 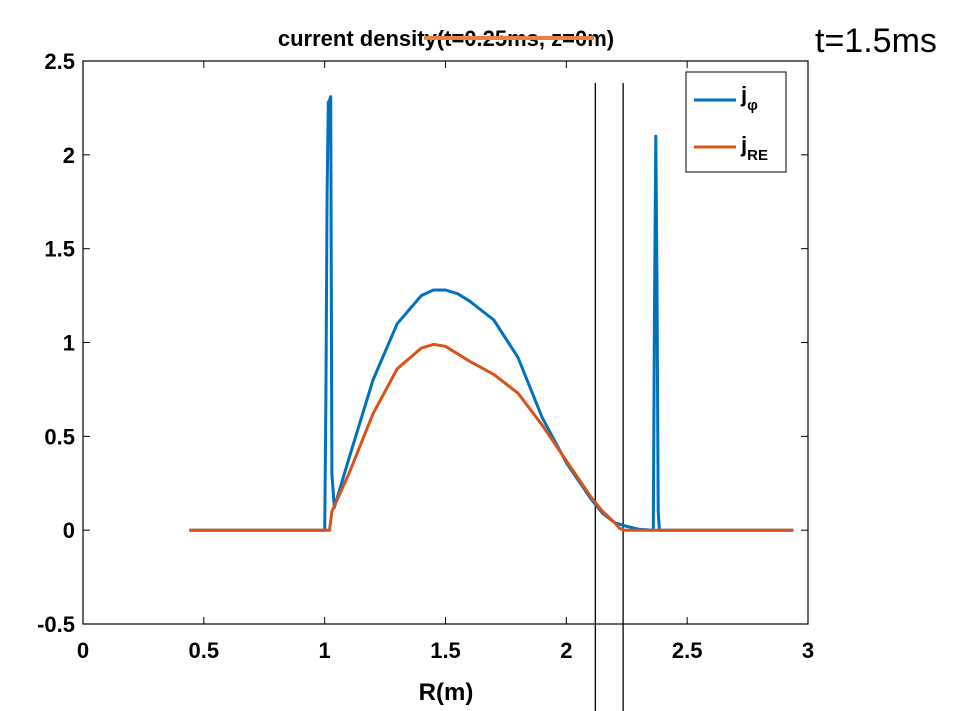 I want to click on legend-entry-jre-name: j, so click(x=743, y=144).